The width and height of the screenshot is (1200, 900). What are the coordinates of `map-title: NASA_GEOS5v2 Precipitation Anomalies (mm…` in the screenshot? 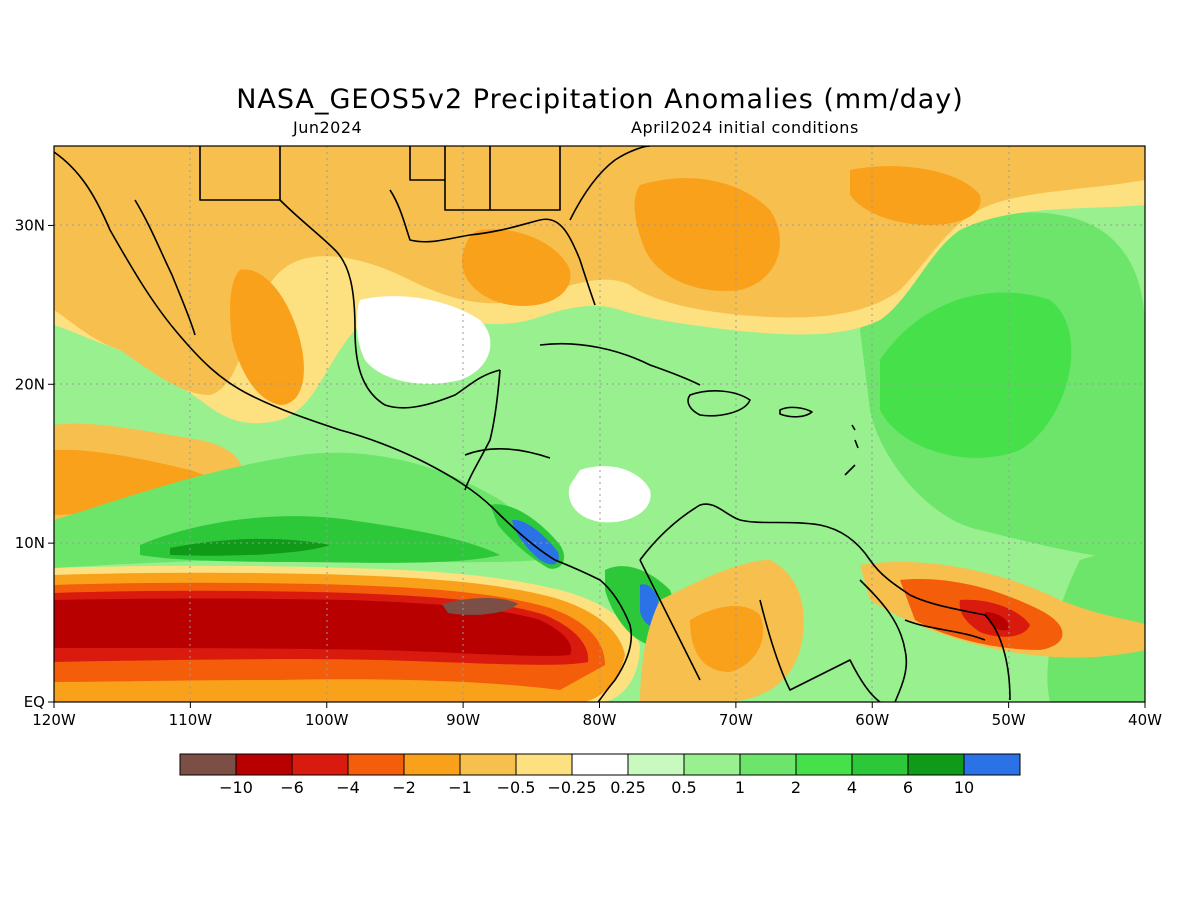 It's located at (600, 99).